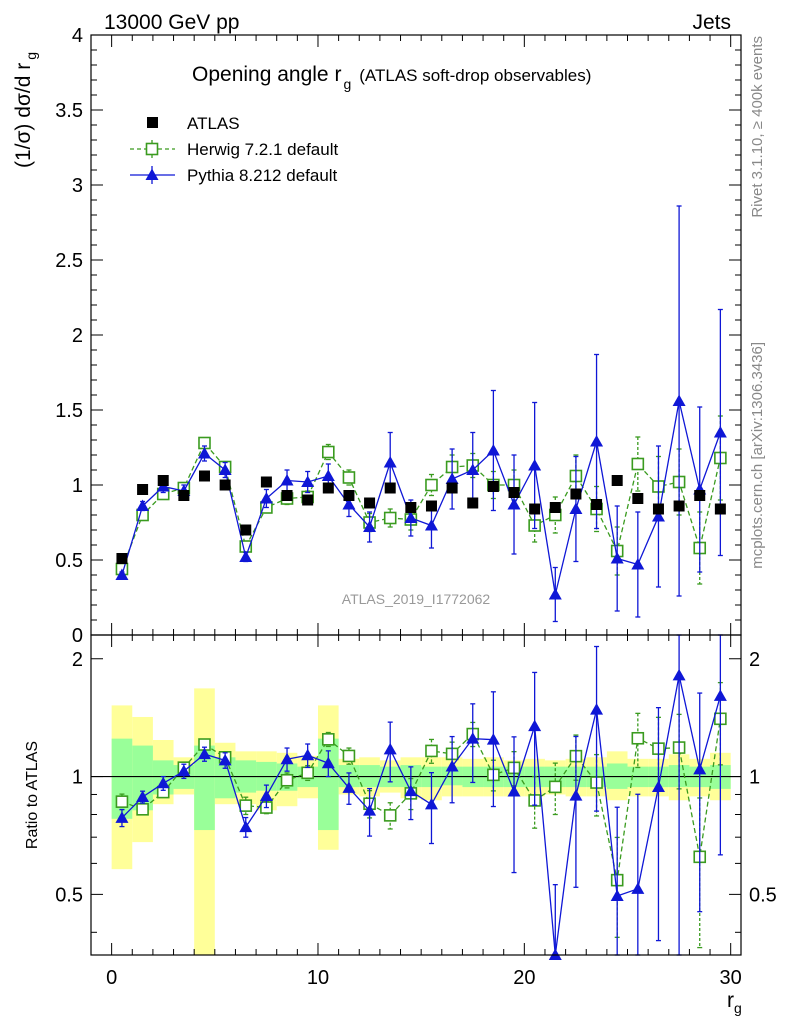 The height and width of the screenshot is (1024, 786). Describe the element at coordinates (77, 36) in the screenshot. I see `main-y-tick-label: 4` at that location.